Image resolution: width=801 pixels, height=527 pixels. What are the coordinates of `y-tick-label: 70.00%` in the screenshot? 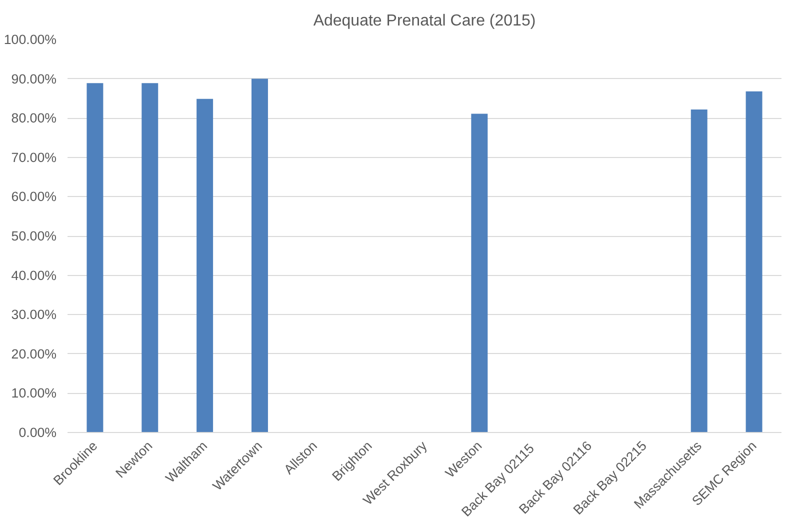 It's located at (34, 157).